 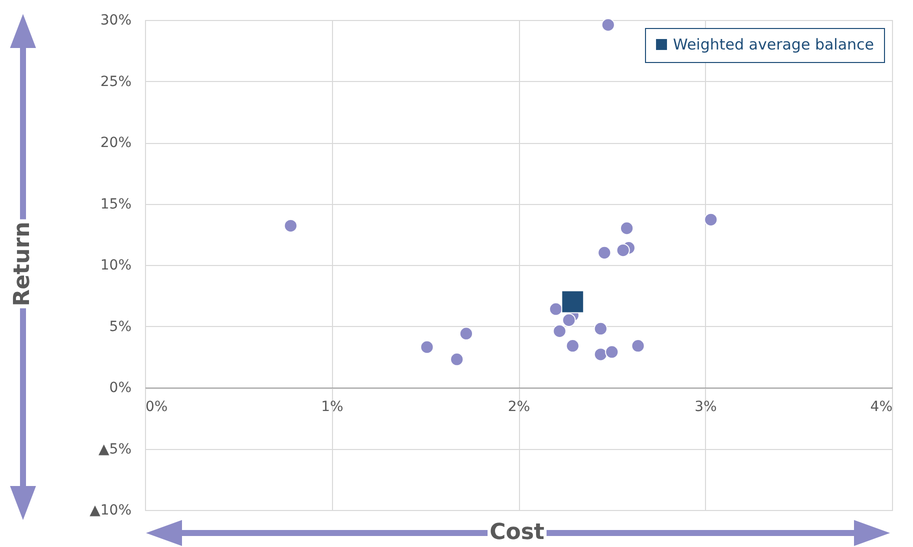 I want to click on x-tick-label: 0%, so click(x=157, y=407).